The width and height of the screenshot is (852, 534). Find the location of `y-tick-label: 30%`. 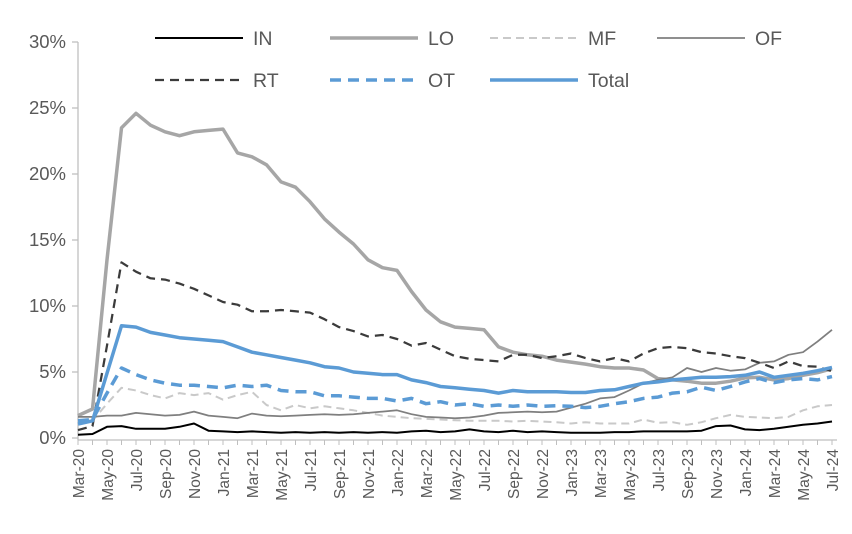

y-tick-label: 30% is located at coordinates (47, 41).